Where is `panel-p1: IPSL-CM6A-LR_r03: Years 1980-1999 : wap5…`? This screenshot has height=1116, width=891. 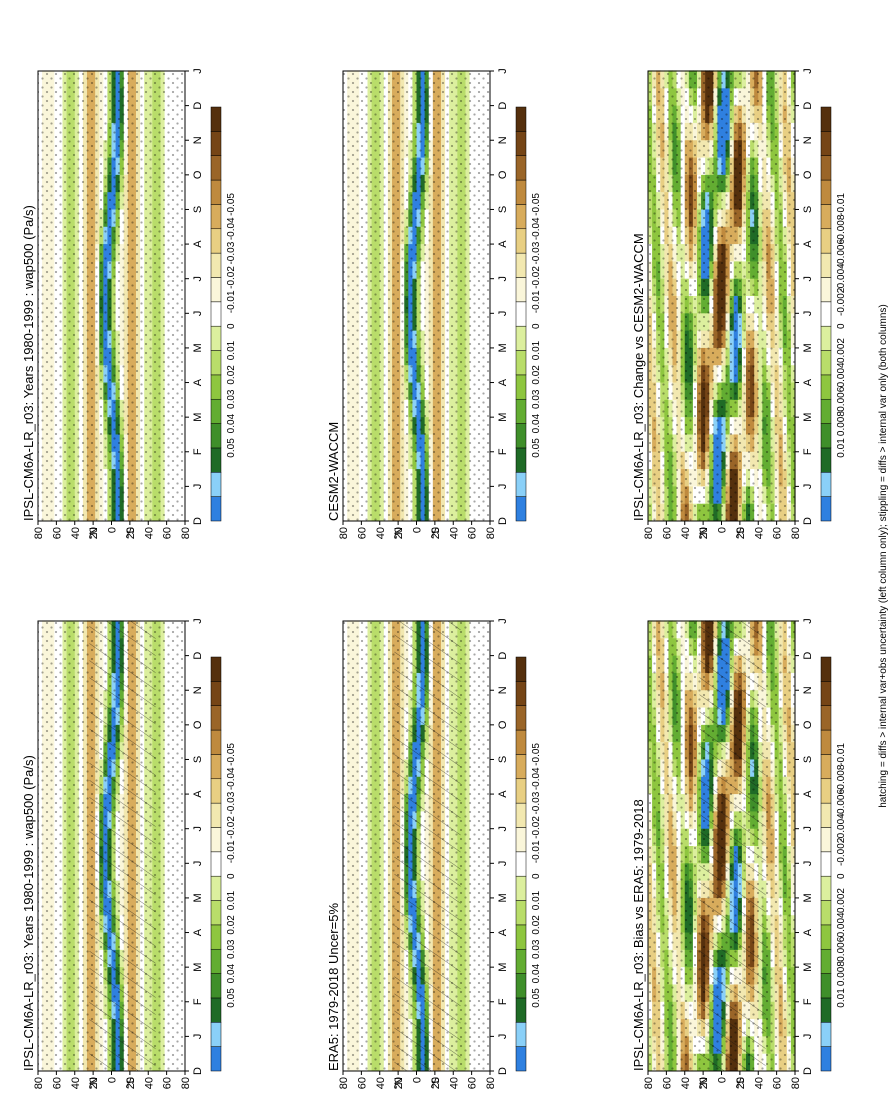
panel-p1: IPSL-CM6A-LR_r03: Years 1980-1999 : wap5… is located at coordinates (129, 853).